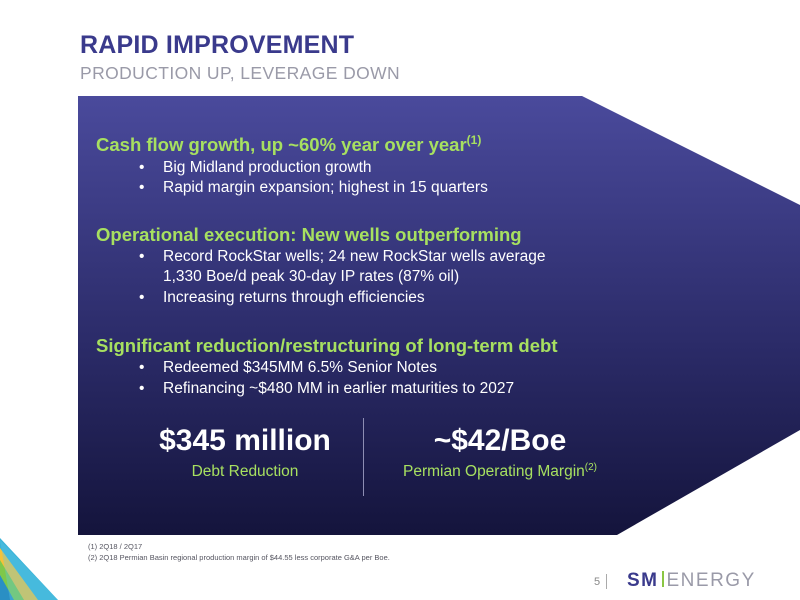  What do you see at coordinates (606, 581) in the screenshot?
I see `page-separator` at bounding box center [606, 581].